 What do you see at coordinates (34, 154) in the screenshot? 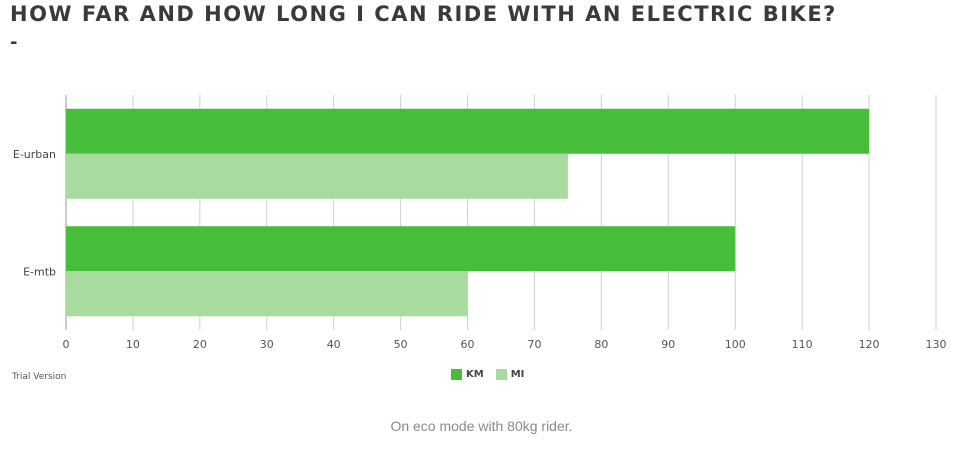
I see `y-category-label: E-urban` at bounding box center [34, 154].